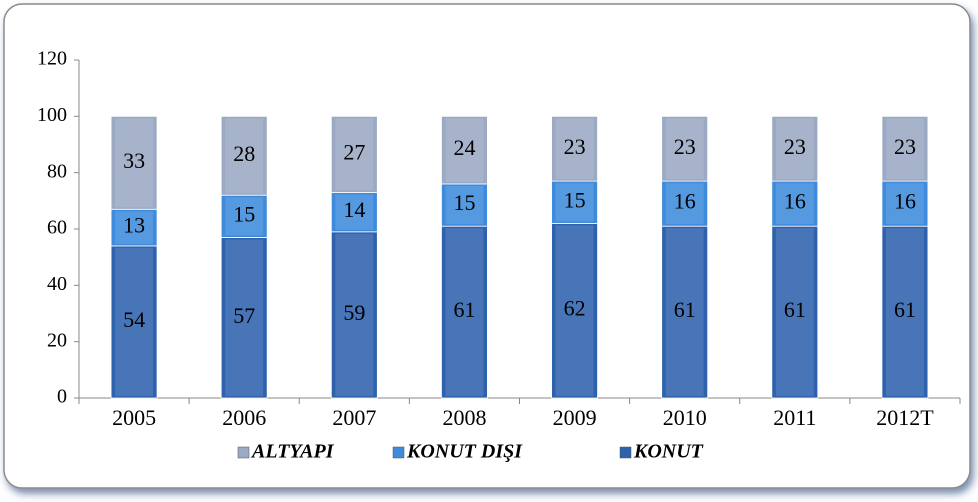 This screenshot has height=502, width=978. I want to click on data-label: 14, so click(354, 209).